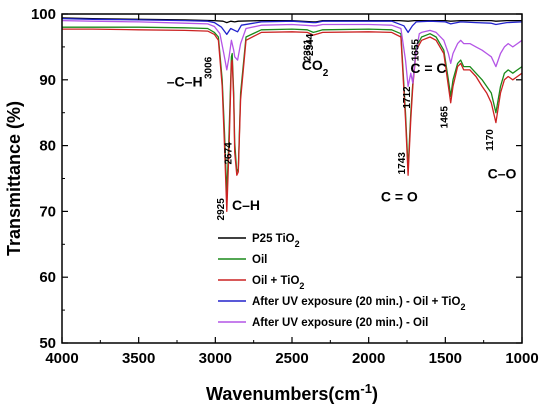 The image size is (550, 410). I want to click on y-tick-label: 90, so click(47, 80).